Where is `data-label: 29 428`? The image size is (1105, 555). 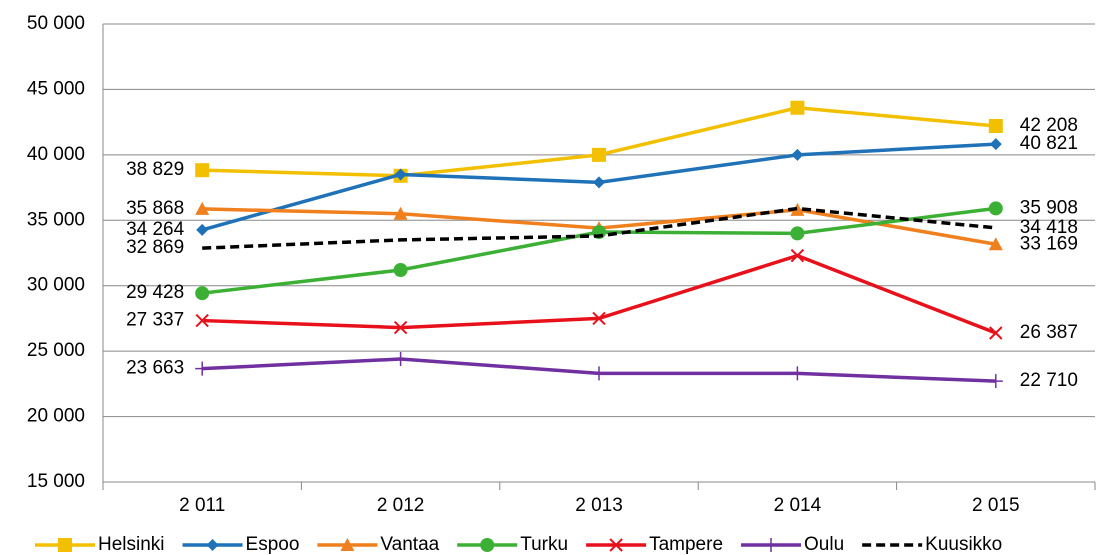 data-label: 29 428 is located at coordinates (155, 292).